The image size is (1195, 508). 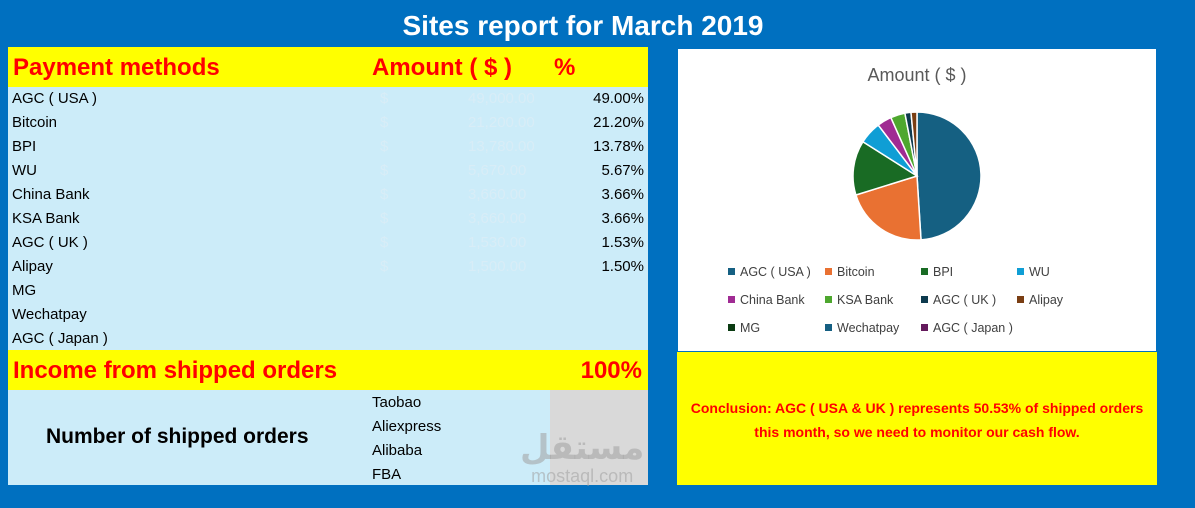 I want to click on legend-item: Bitcoin, so click(x=850, y=272).